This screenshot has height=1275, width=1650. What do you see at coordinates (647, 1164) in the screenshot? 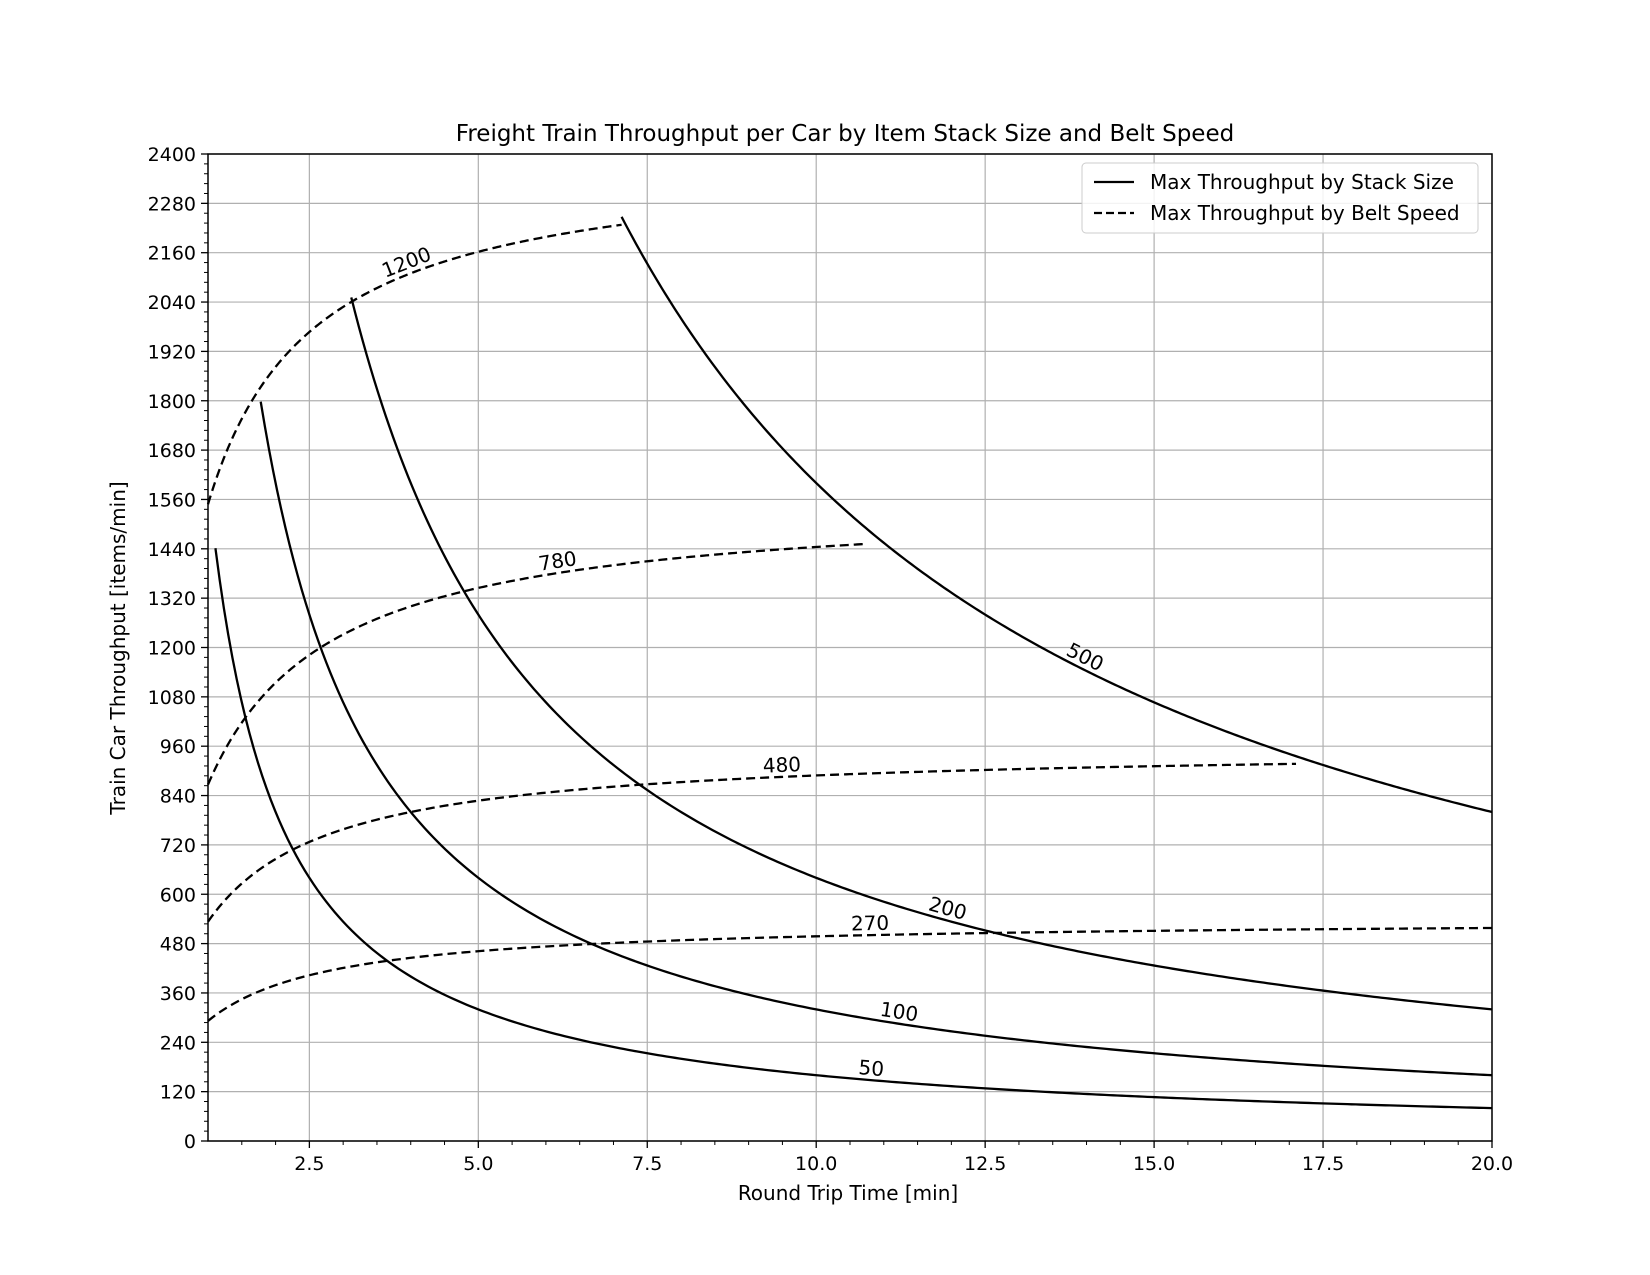
I see `x-tick-label: 7.5` at bounding box center [647, 1164].